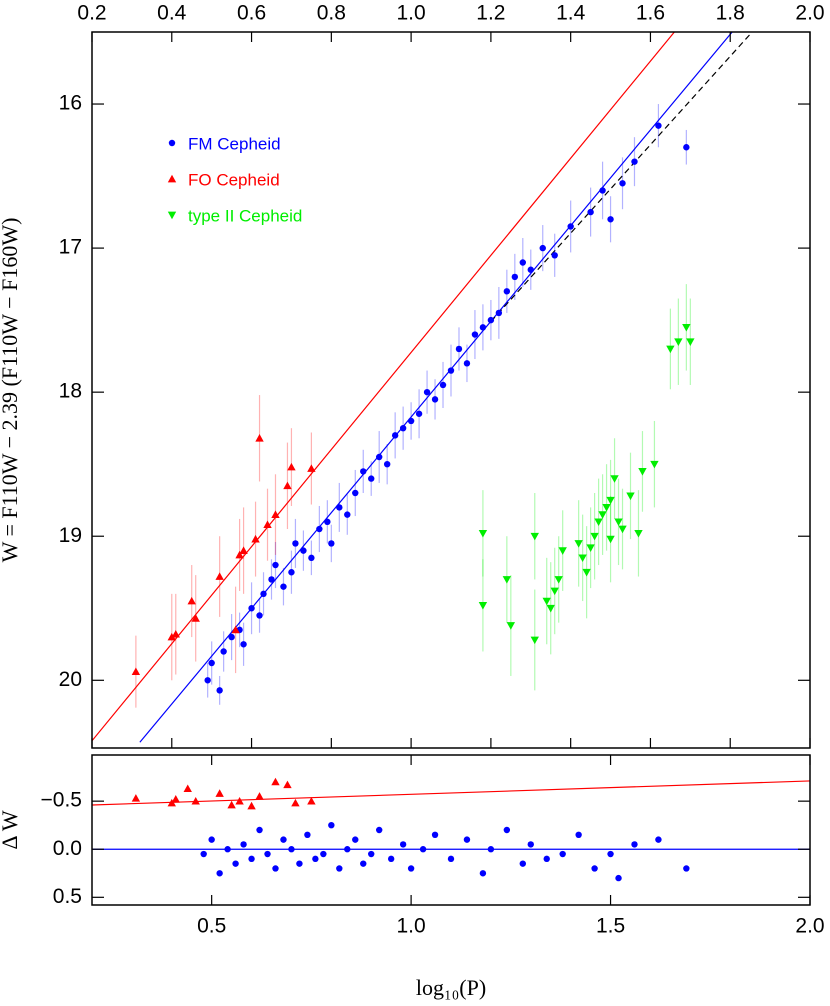 The height and width of the screenshot is (1006, 830). Describe the element at coordinates (70, 391) in the screenshot. I see `y-tick-label: 18` at that location.